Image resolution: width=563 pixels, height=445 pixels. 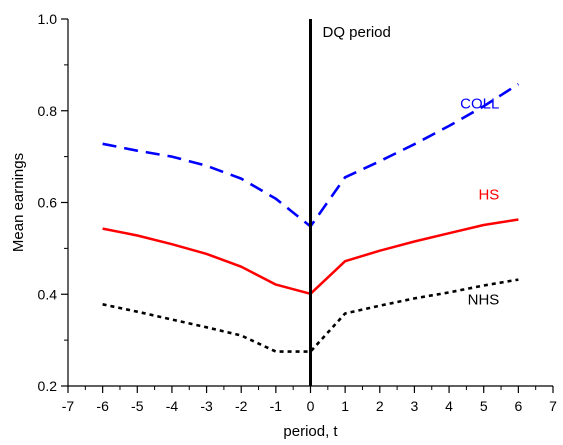 What do you see at coordinates (449, 406) in the screenshot?
I see `x-tick-label: 4` at bounding box center [449, 406].